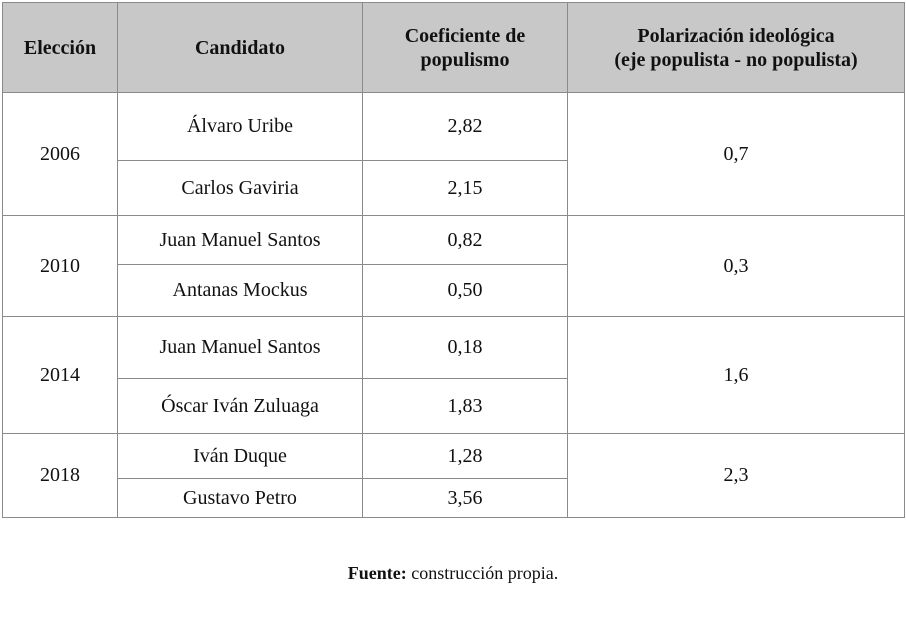 The height and width of the screenshot is (635, 906). Describe the element at coordinates (465, 240) in the screenshot. I see `coefficient-cell: 0,82` at that location.